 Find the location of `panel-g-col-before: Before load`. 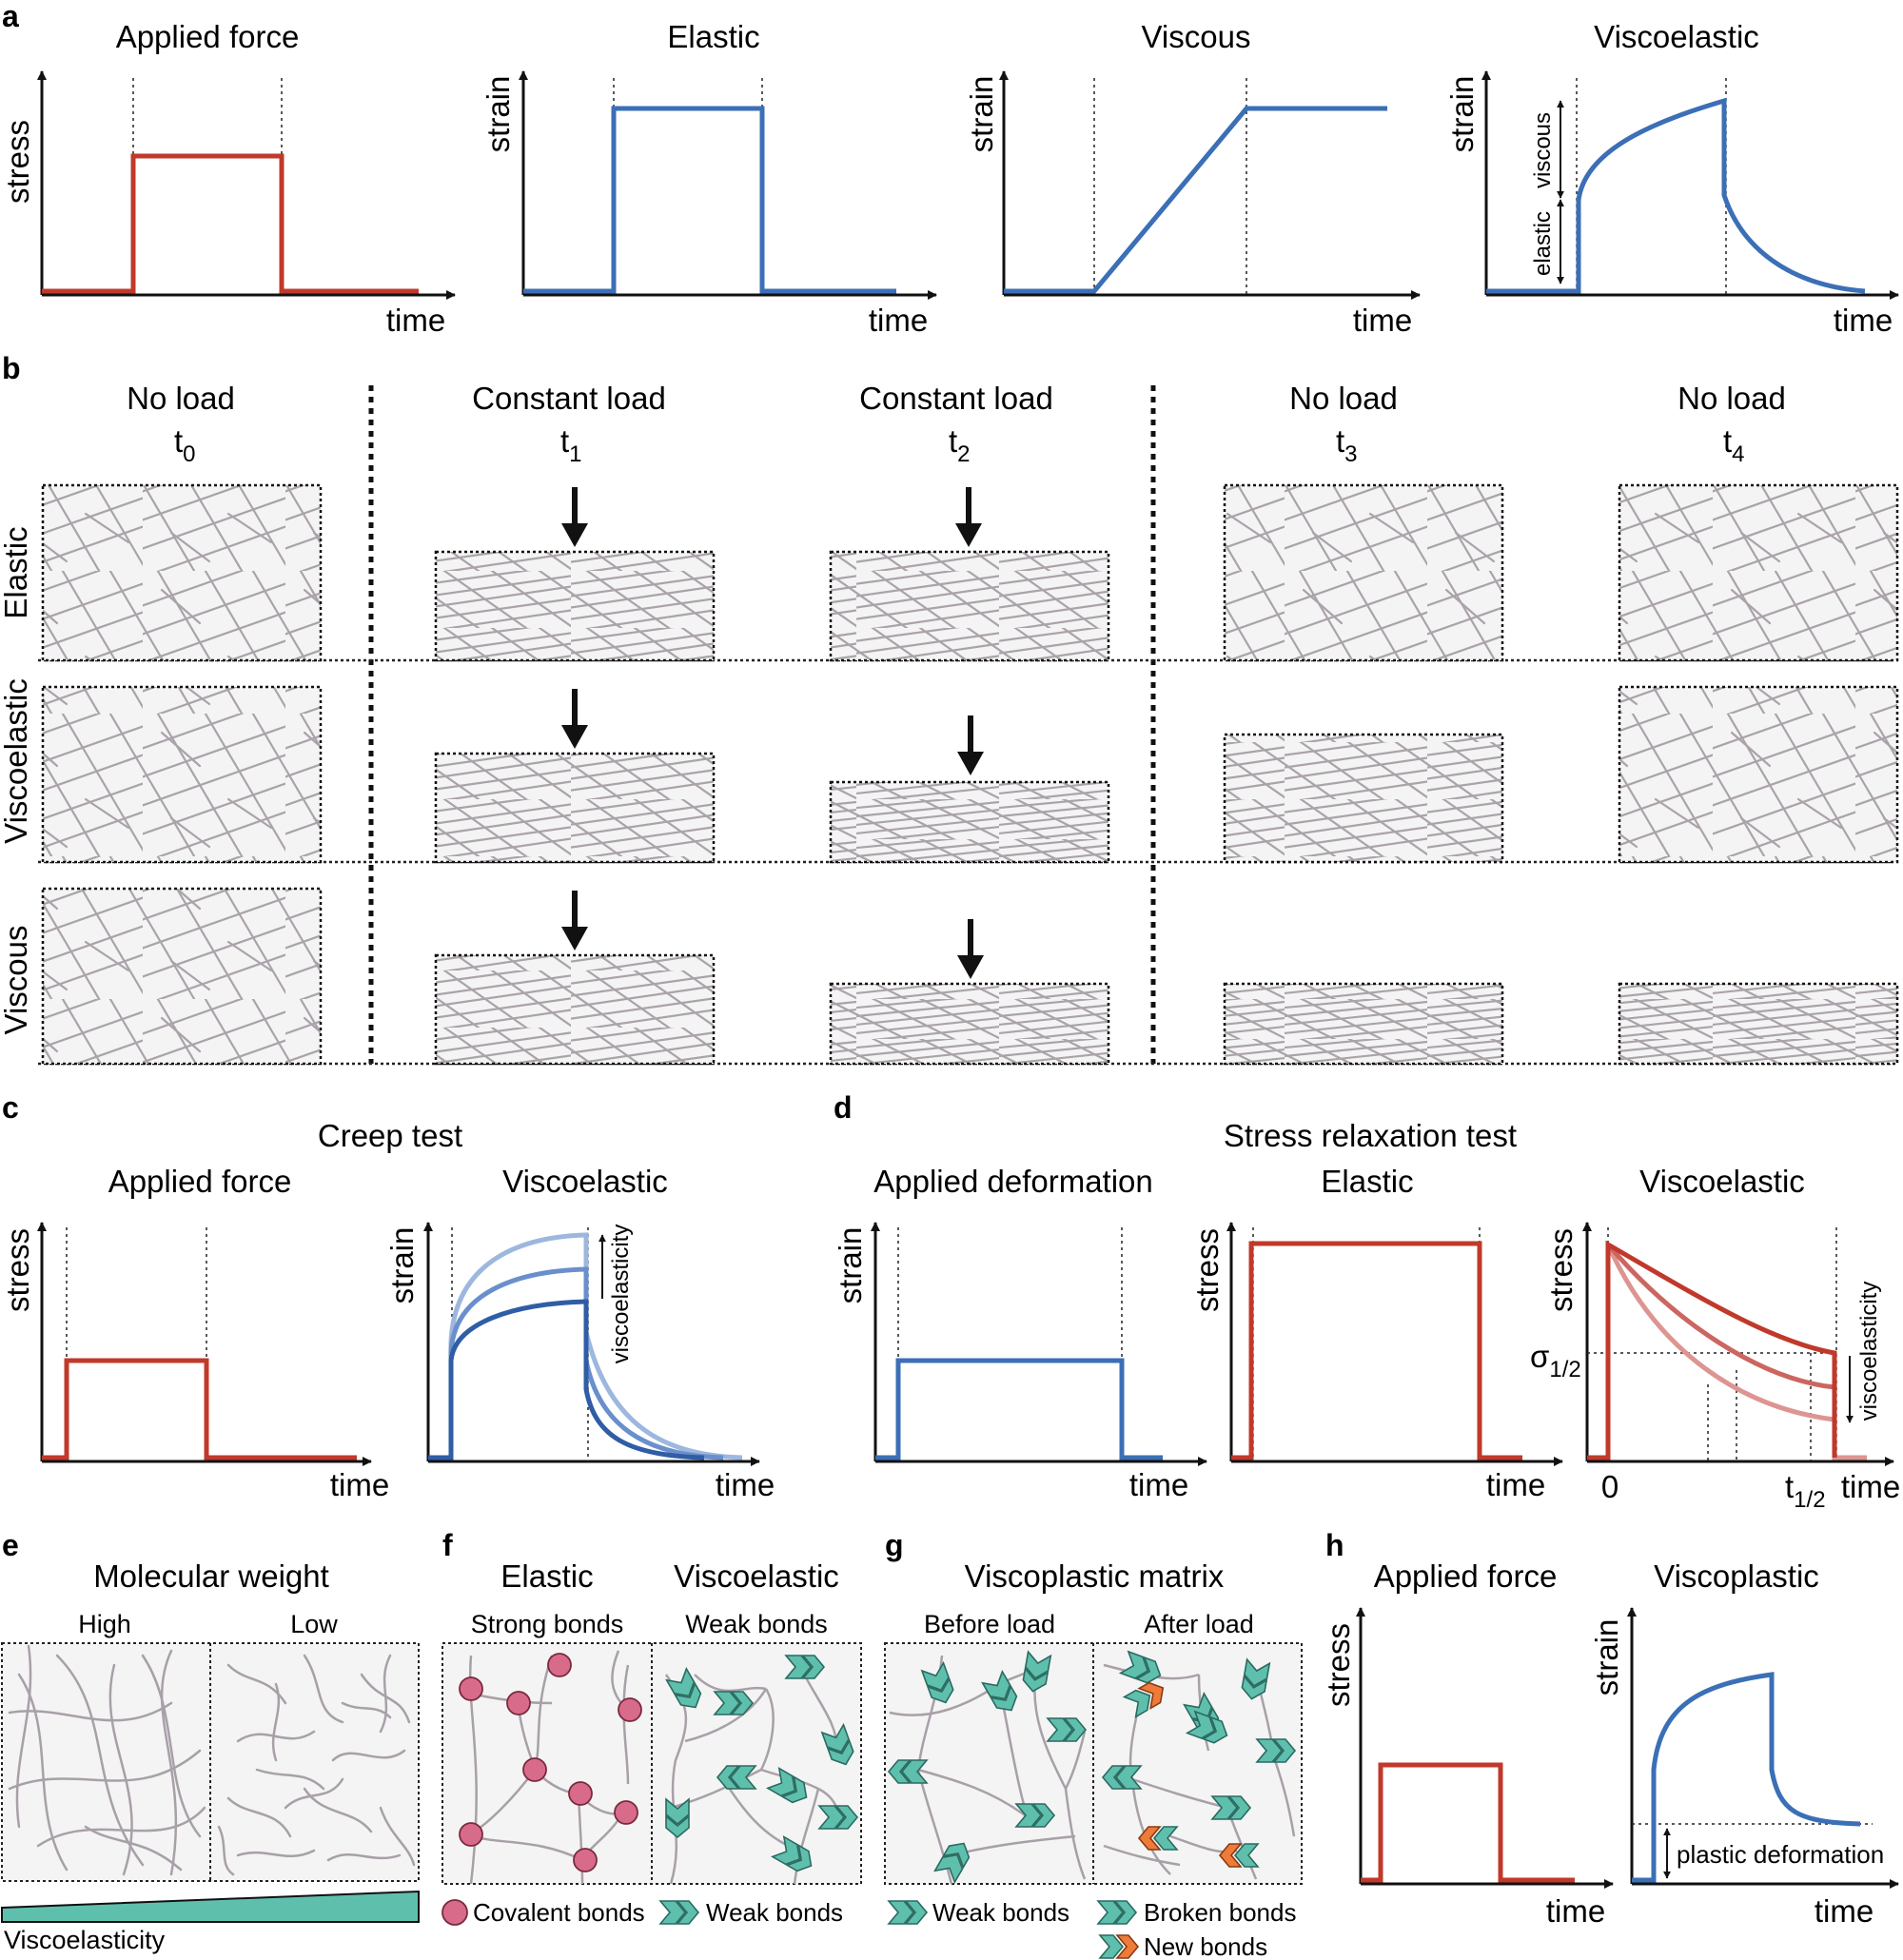

panel-g-col-before: Before load is located at coordinates (990, 1624).